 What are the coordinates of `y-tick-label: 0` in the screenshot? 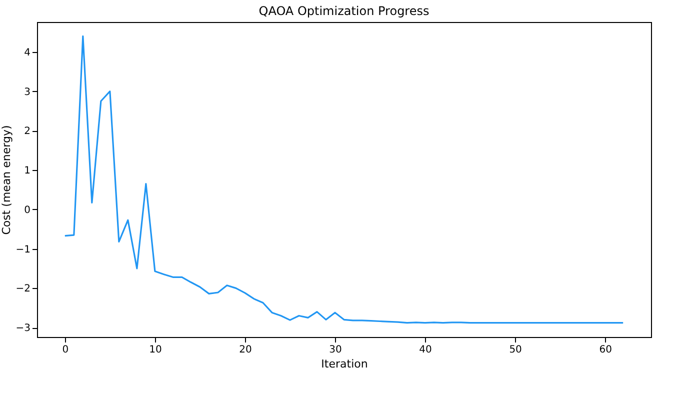 It's located at (27, 210).